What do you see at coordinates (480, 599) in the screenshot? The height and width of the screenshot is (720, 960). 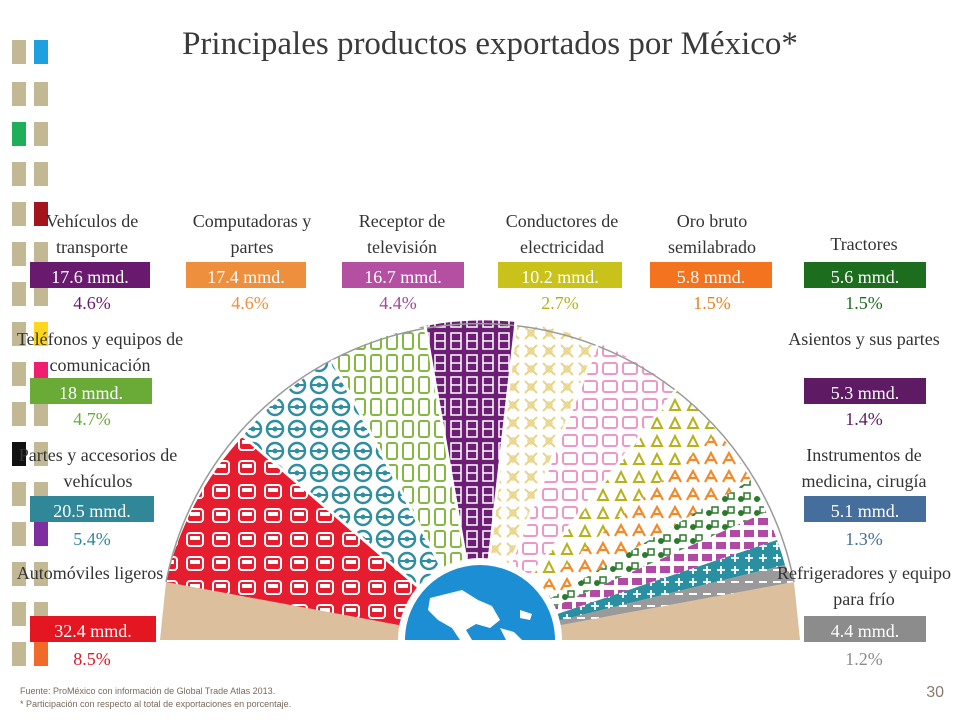 I see `globe-americas-icon` at bounding box center [480, 599].